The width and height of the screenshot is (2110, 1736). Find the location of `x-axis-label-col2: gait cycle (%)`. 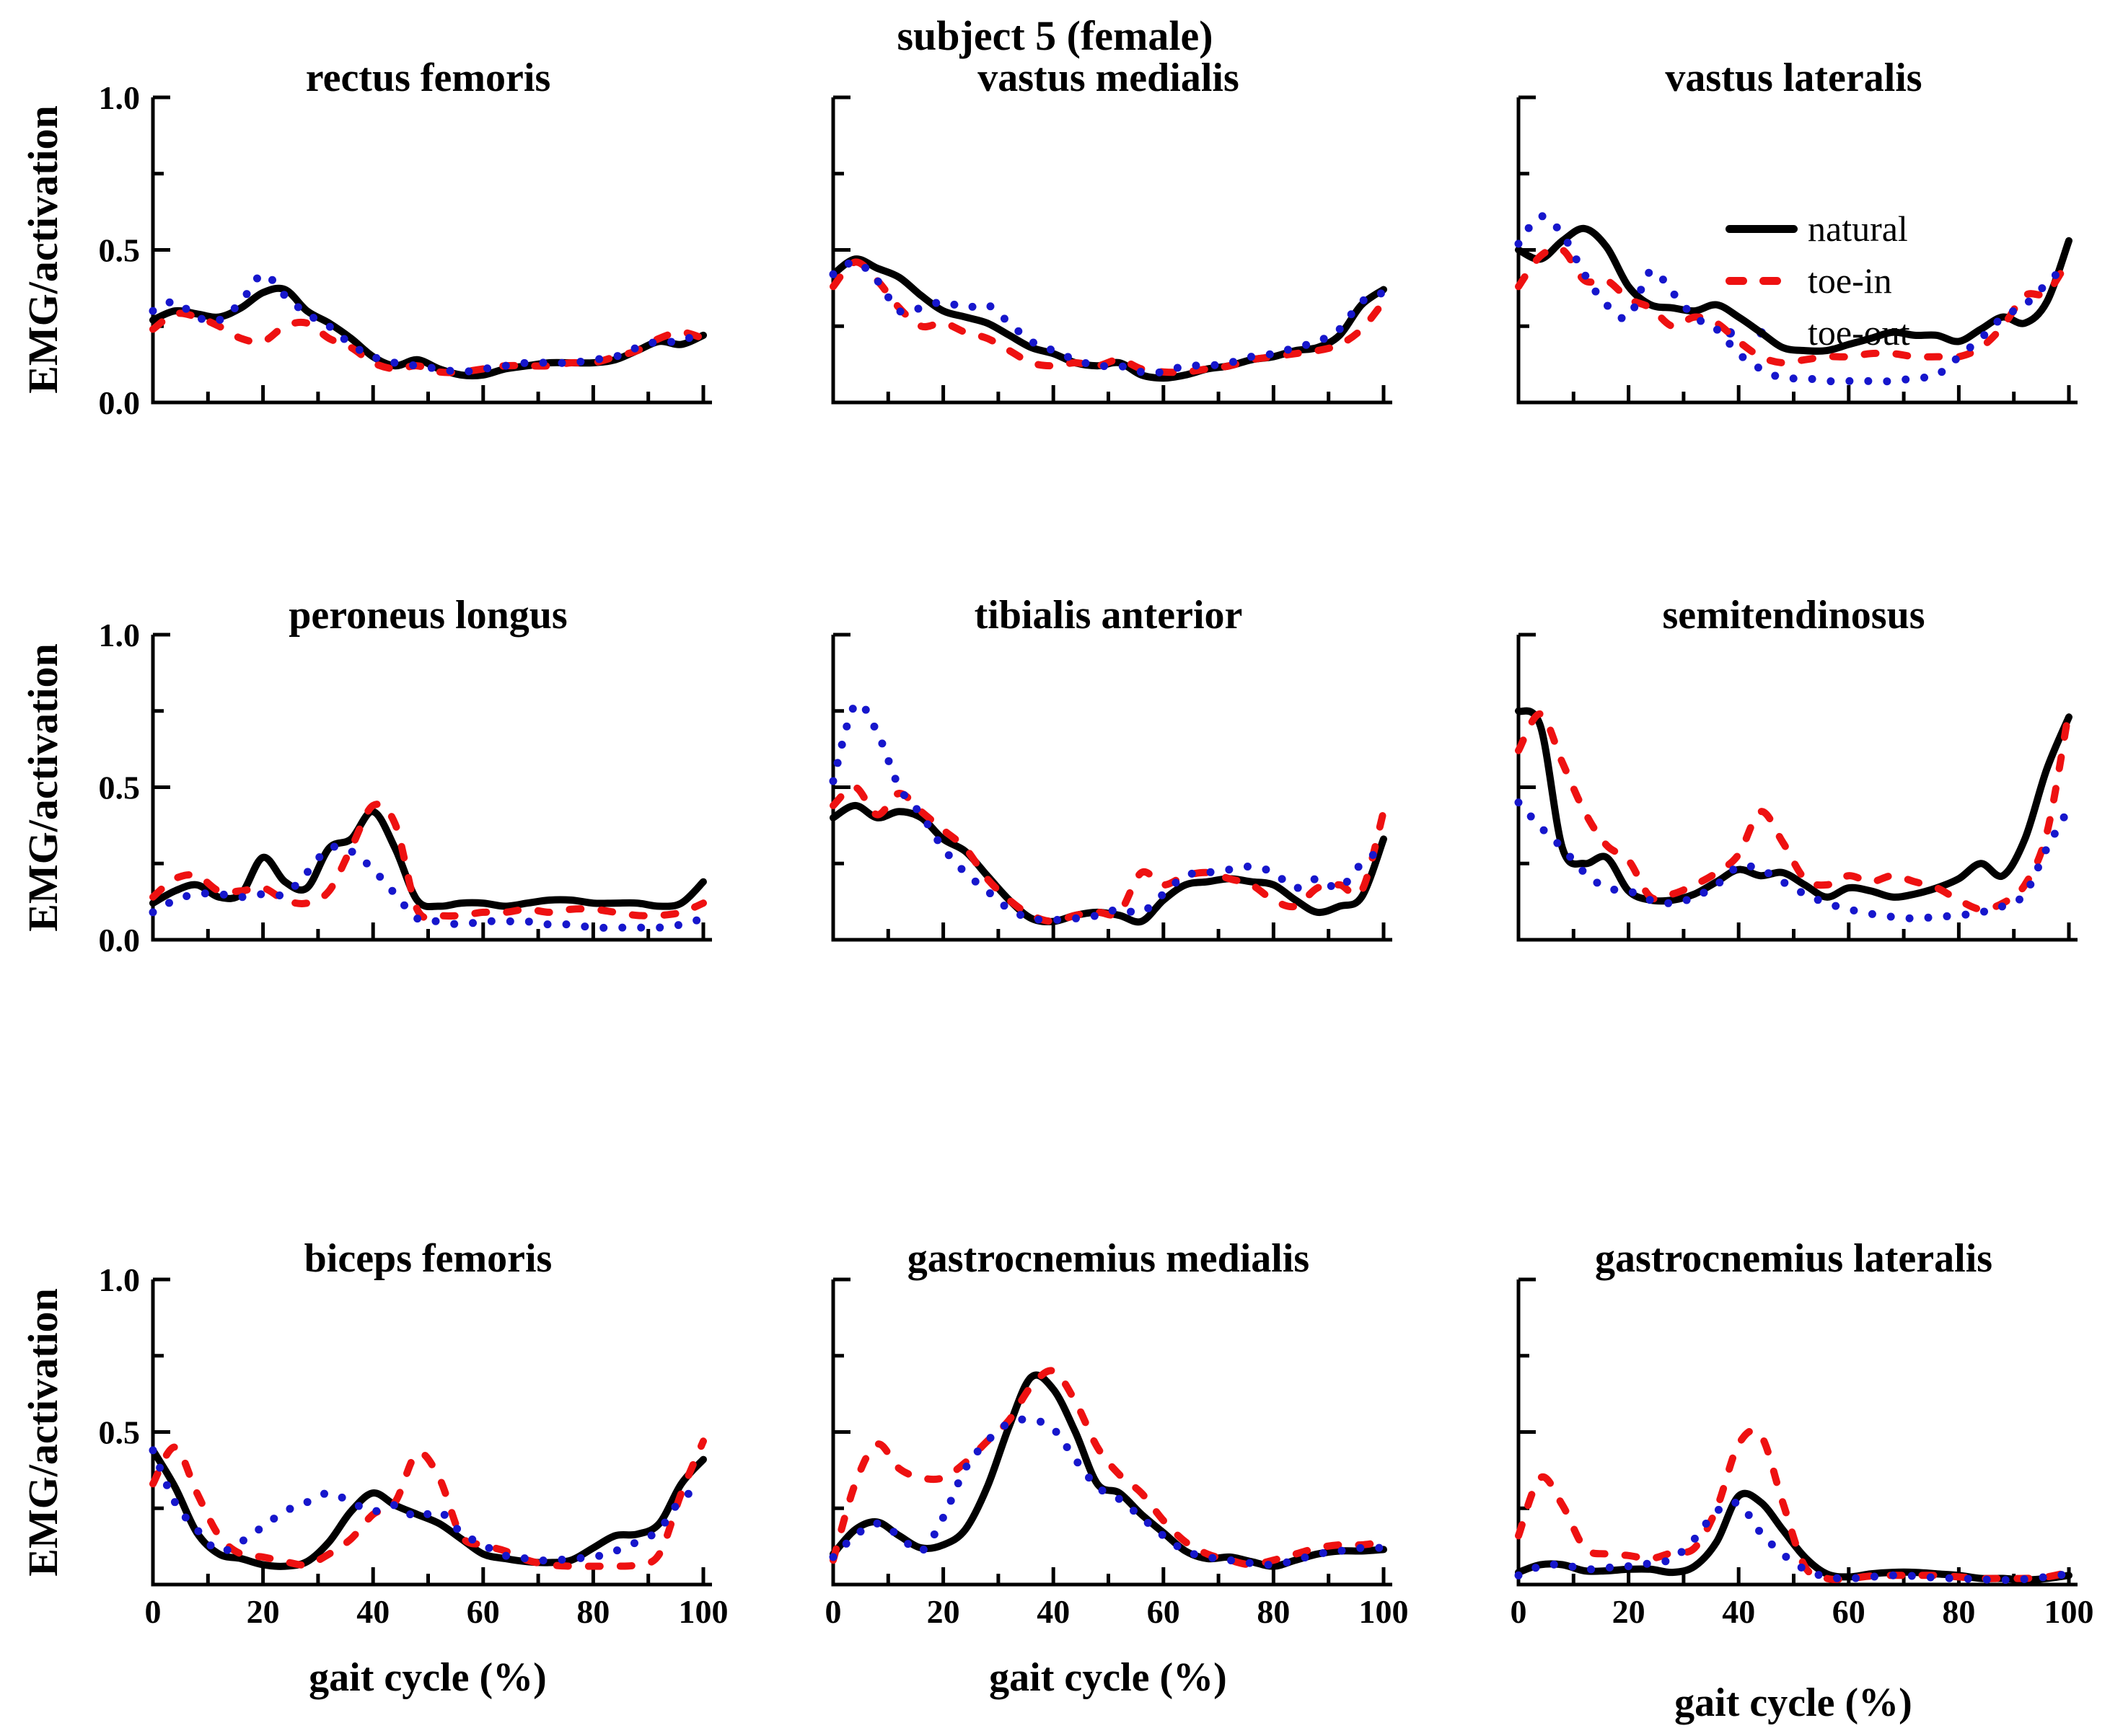

x-axis-label-col2: gait cycle (%) is located at coordinates (1108, 1677).